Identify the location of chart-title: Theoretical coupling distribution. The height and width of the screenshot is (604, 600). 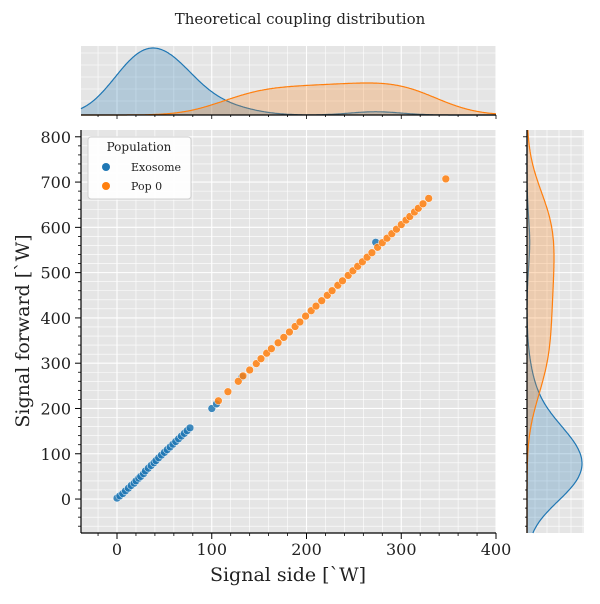
(300, 19).